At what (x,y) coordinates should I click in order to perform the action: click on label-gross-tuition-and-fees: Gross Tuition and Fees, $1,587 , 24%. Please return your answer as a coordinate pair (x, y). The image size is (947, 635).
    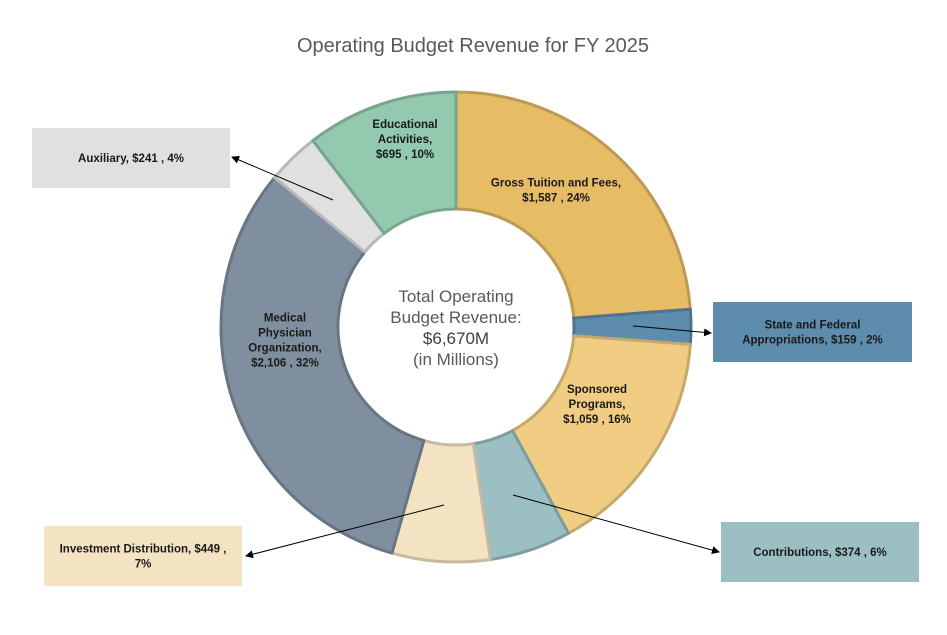
    Looking at the image, I should click on (556, 191).